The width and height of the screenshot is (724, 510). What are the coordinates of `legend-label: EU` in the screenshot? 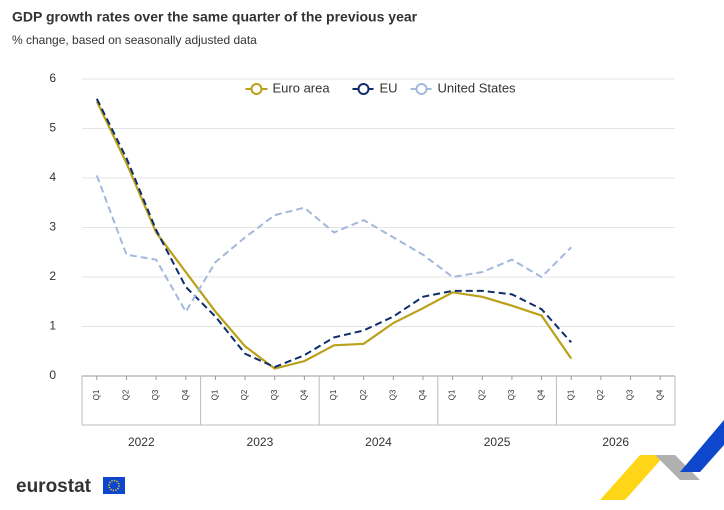 It's located at (389, 87).